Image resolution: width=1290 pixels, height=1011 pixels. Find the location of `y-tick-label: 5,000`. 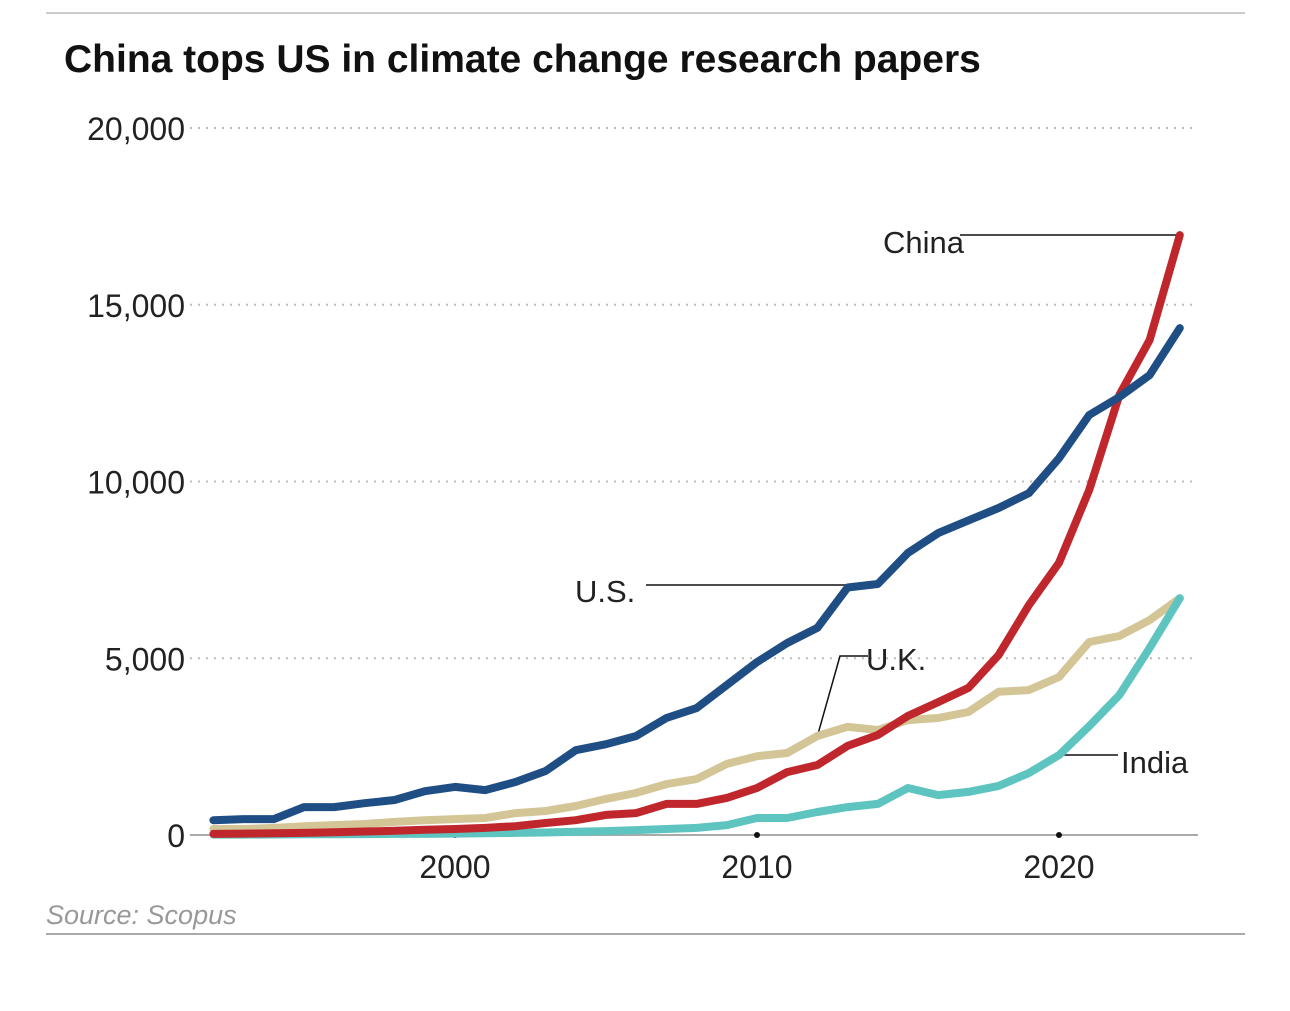

y-tick-label: 5,000 is located at coordinates (145, 659).